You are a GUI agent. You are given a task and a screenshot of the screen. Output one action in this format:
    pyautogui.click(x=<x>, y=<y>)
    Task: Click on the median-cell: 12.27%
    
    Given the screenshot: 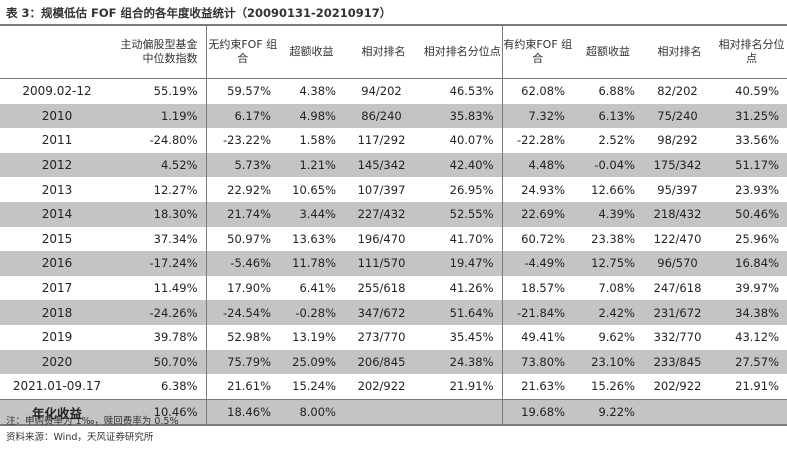 What is the action you would take?
    pyautogui.click(x=160, y=189)
    